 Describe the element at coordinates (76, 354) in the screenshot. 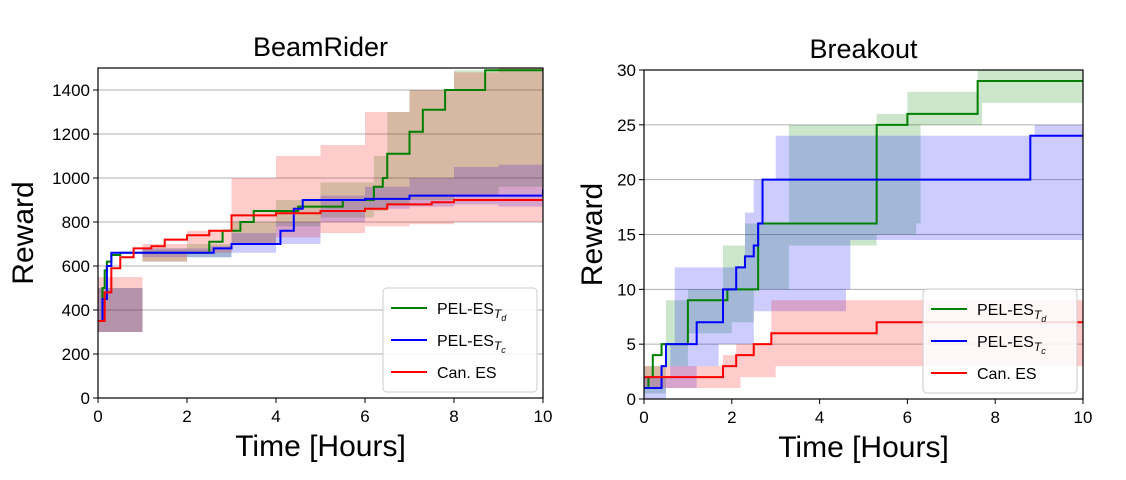

I see `y-tick-label: 200` at that location.